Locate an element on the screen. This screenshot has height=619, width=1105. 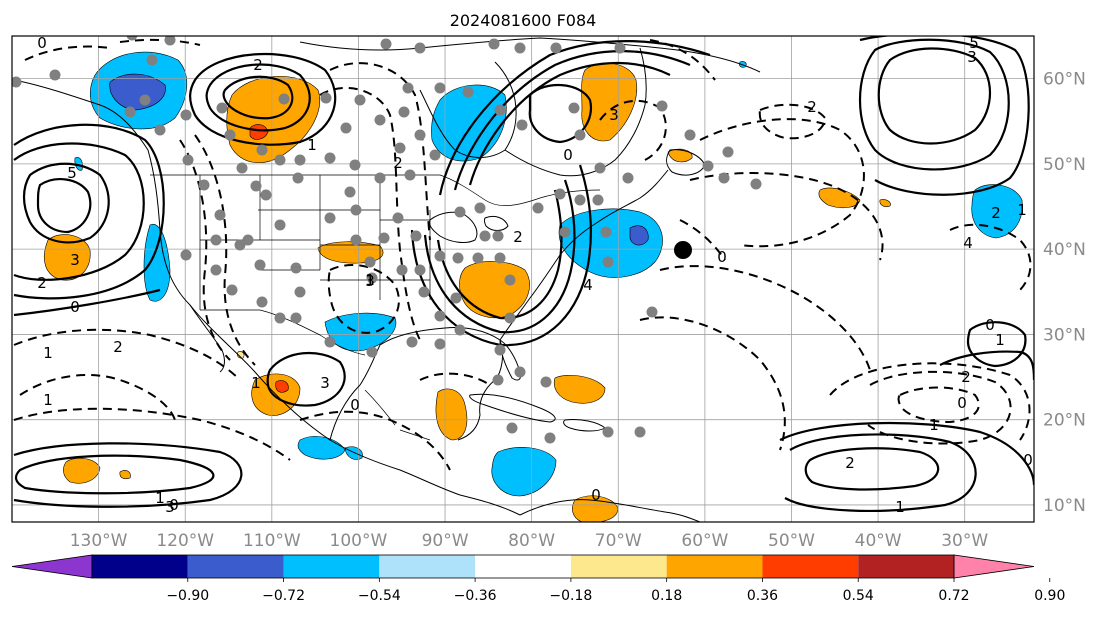
highlight-station-marker is located at coordinates (683, 250).